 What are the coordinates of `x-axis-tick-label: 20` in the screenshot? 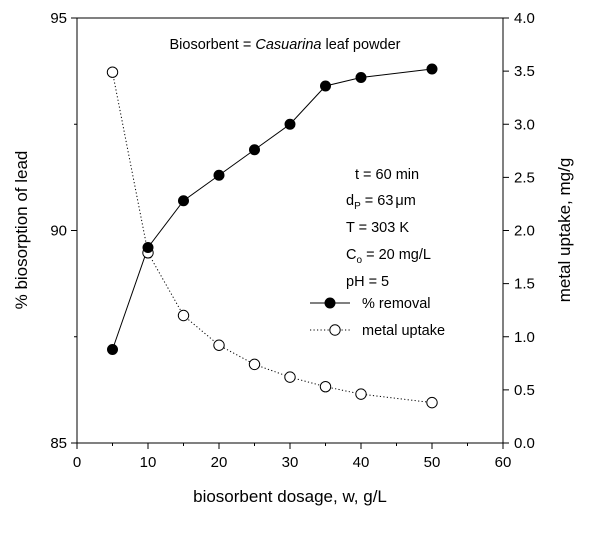 It's located at (219, 462).